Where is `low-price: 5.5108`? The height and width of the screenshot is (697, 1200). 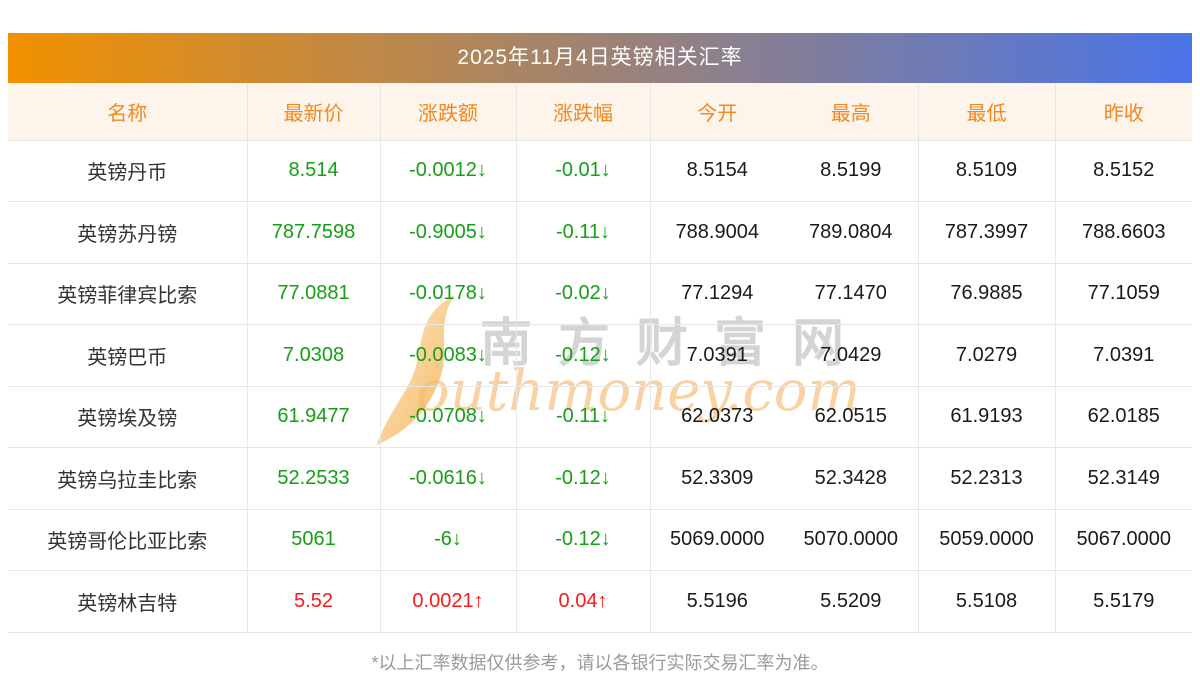
low-price: 5.5108 is located at coordinates (987, 601).